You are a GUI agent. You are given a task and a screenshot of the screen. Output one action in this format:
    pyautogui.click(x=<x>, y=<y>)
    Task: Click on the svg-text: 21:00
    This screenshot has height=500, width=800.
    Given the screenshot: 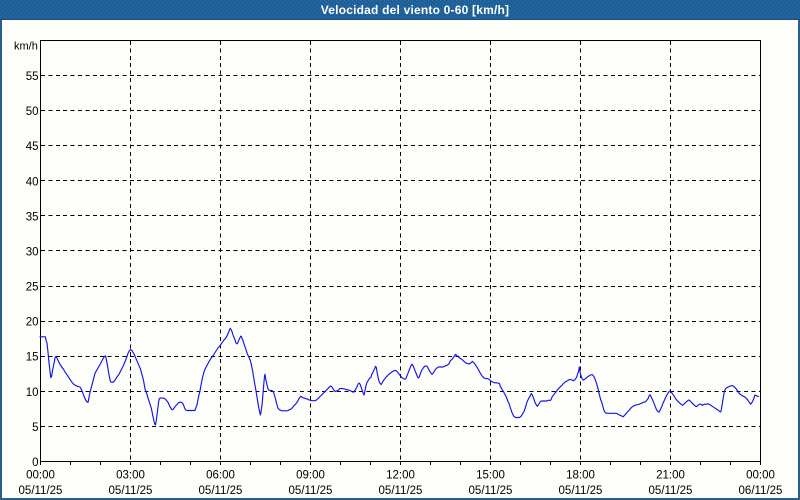 What is the action you would take?
    pyautogui.click(x=670, y=476)
    